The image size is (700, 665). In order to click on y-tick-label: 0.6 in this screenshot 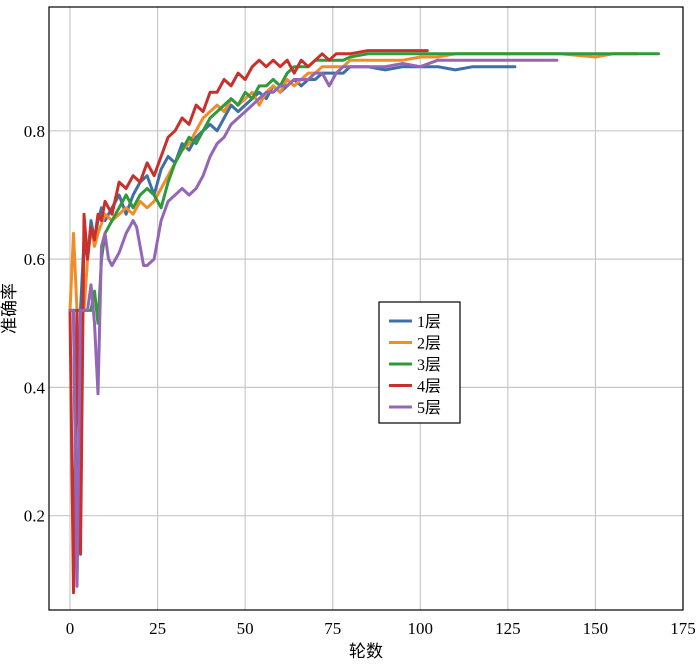, I will do `click(34, 259)`.